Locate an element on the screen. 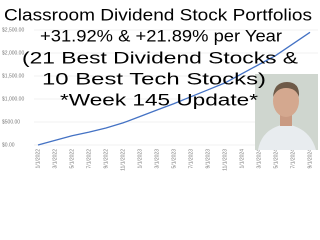 This screenshot has height=240, width=320. x-tick-label: 11/1/2022 is located at coordinates (123, 160).